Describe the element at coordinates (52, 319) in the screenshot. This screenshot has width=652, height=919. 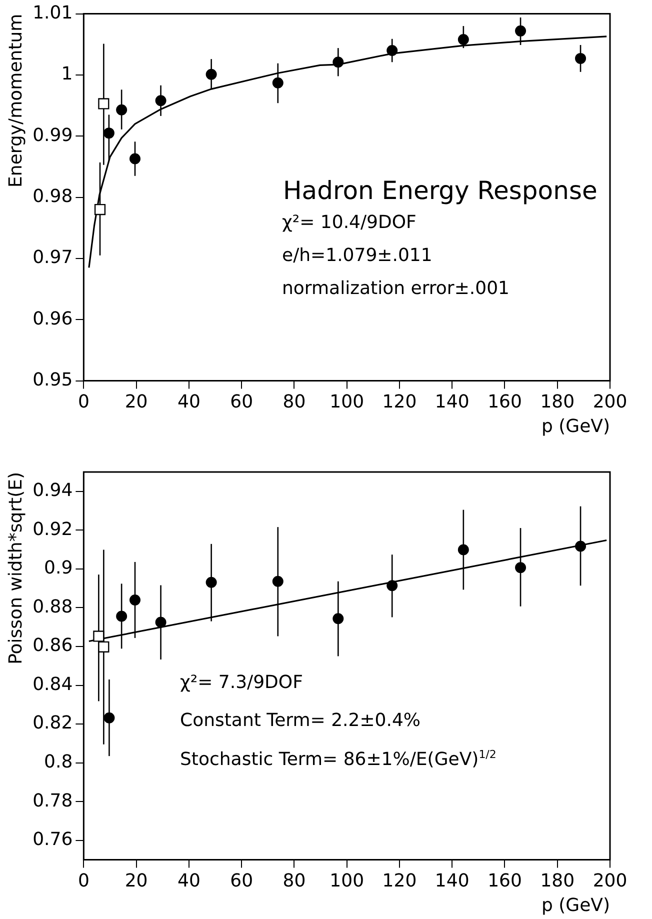
I see `y-tick-label: 0.96` at that location.